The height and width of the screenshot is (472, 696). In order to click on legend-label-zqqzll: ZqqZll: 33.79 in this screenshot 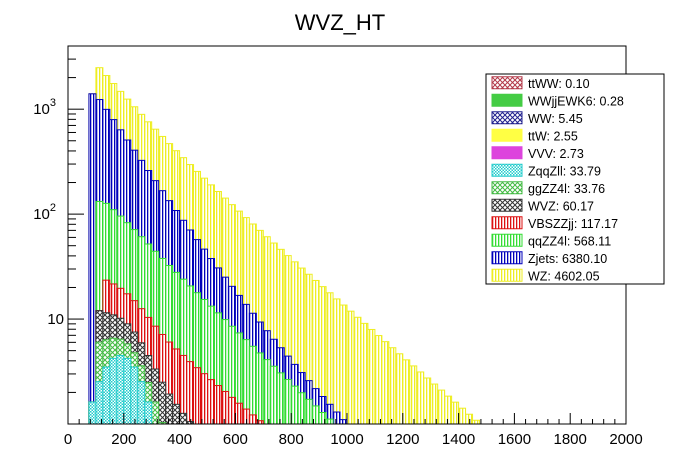, I will do `click(564, 171)`.